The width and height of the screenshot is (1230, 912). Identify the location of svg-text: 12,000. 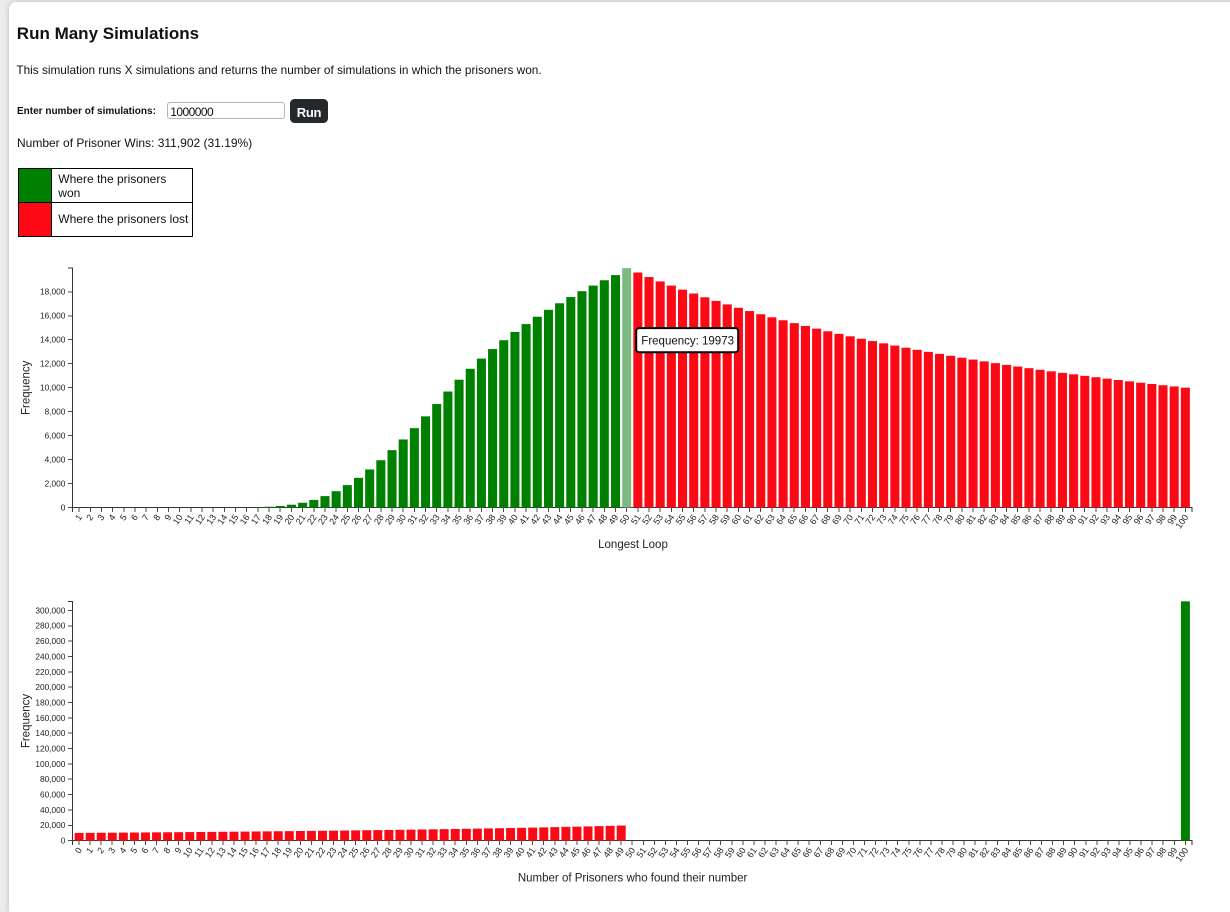
(53, 364).